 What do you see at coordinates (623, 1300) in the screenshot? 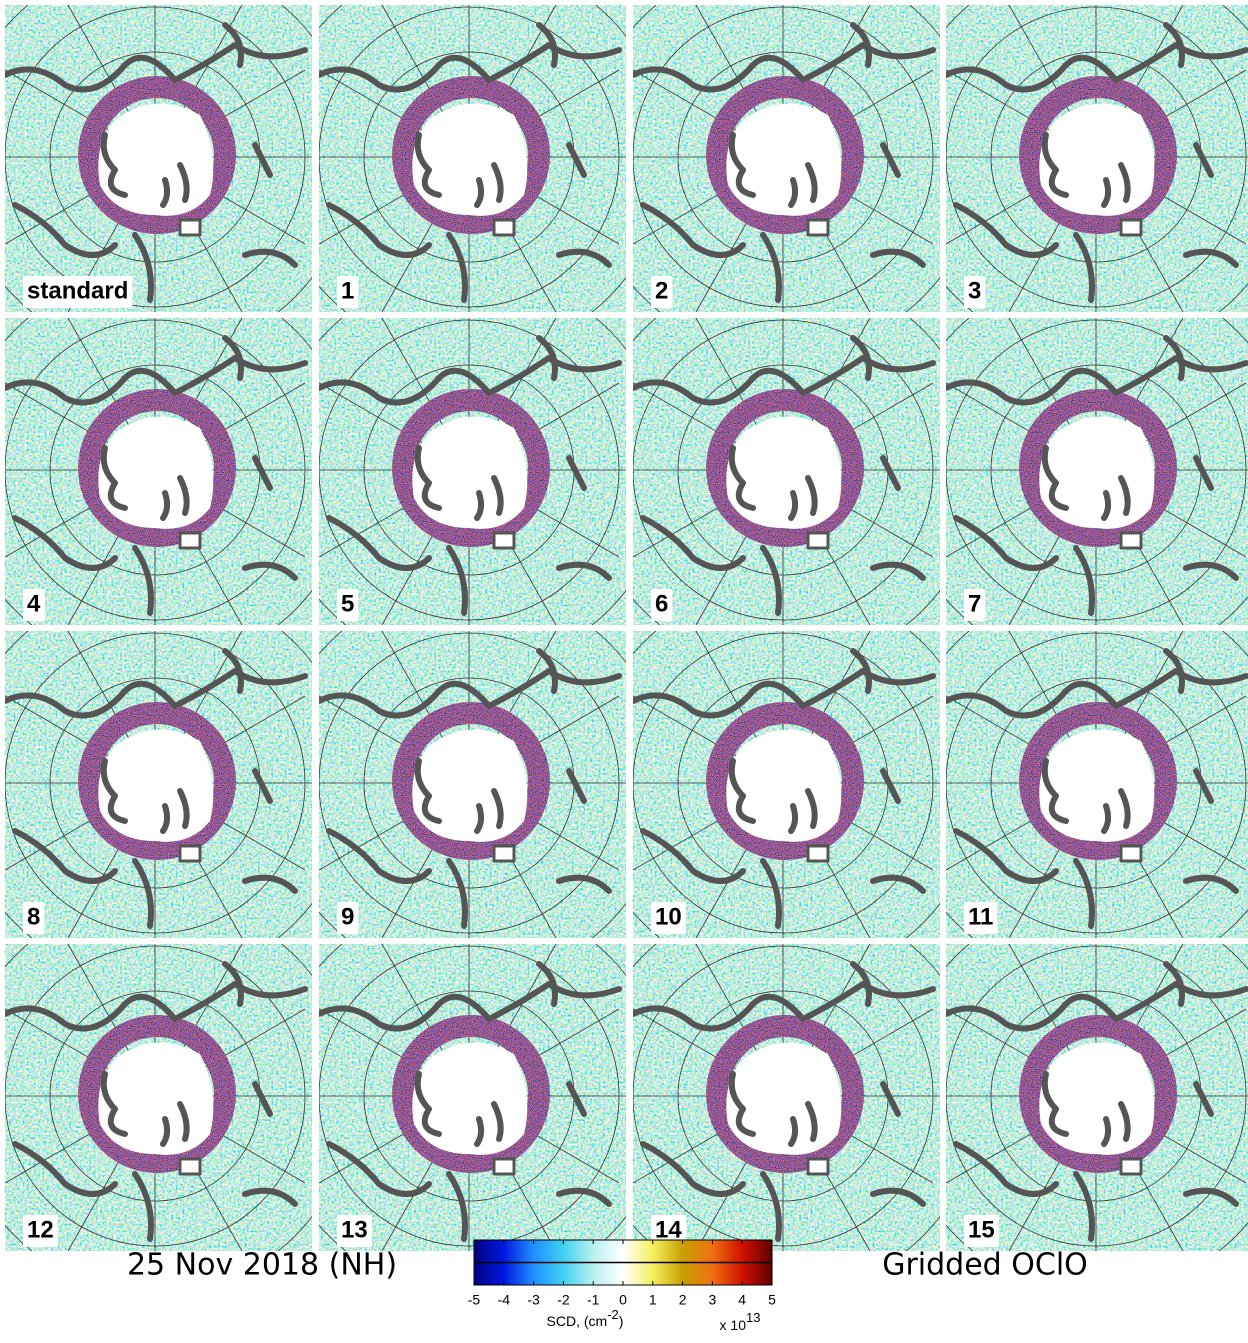
I see `colorbar-tick-label: 0` at bounding box center [623, 1300].